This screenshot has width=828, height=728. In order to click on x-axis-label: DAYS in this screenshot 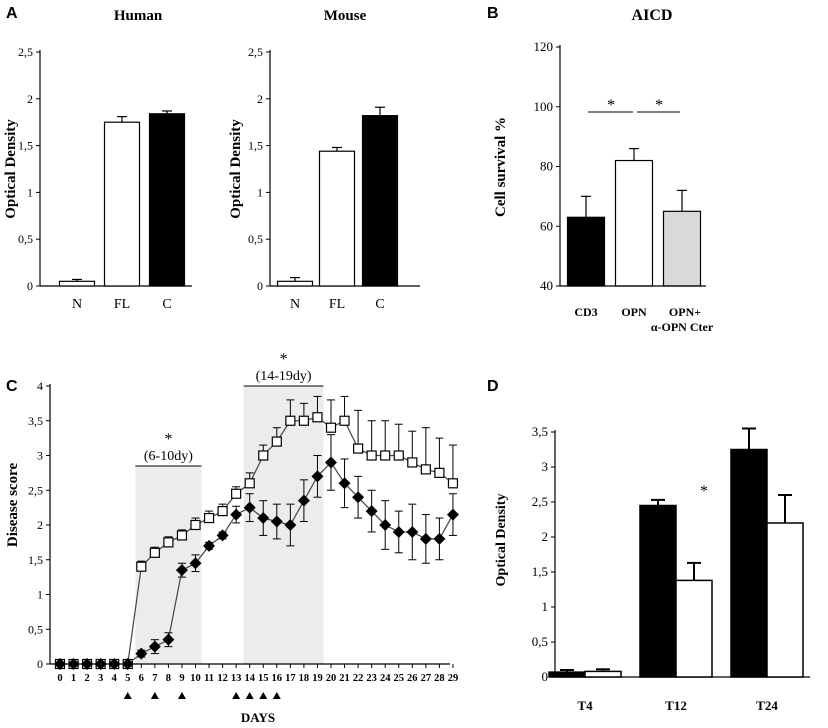, I will do `click(258, 717)`.